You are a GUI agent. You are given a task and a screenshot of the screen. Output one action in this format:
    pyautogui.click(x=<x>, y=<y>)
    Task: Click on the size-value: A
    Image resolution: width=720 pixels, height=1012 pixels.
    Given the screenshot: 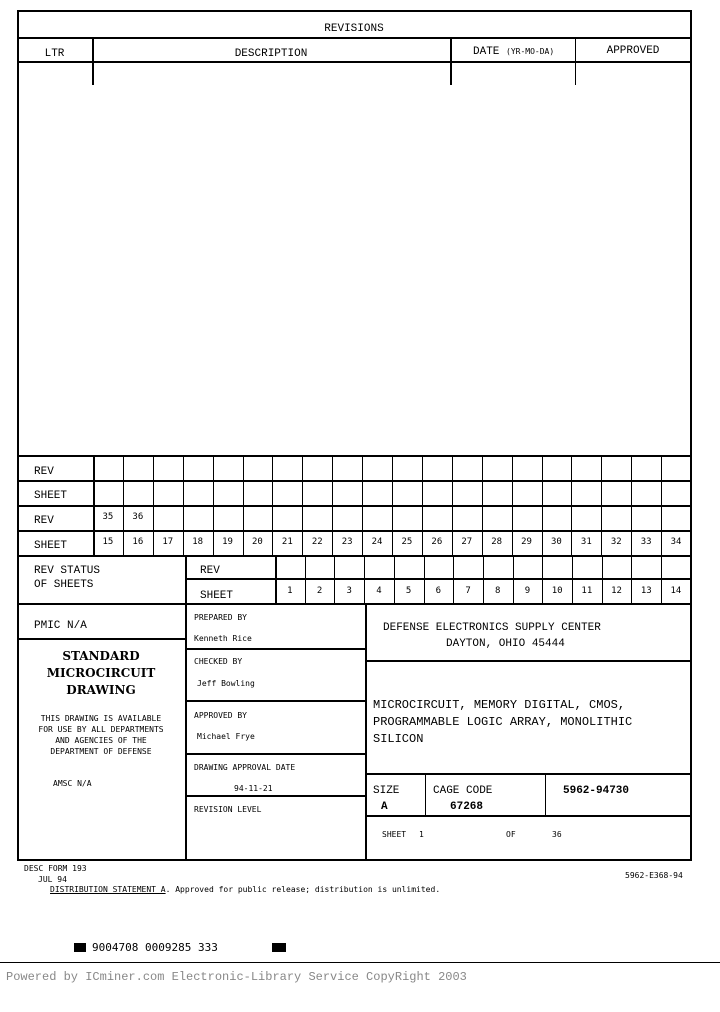 What is the action you would take?
    pyautogui.click(x=384, y=807)
    